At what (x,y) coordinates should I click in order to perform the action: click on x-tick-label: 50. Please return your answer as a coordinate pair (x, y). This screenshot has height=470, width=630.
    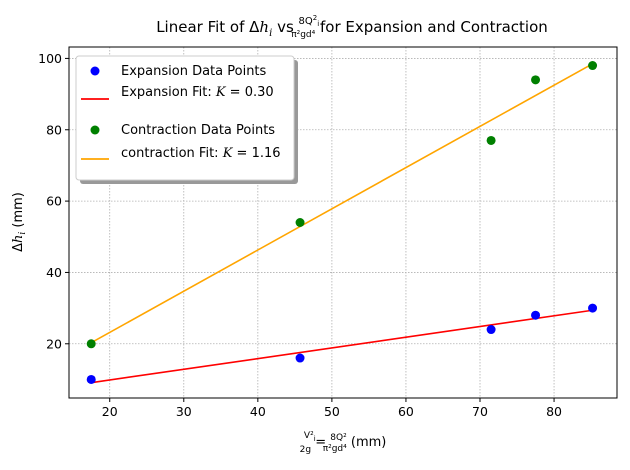
    Looking at the image, I should click on (332, 411).